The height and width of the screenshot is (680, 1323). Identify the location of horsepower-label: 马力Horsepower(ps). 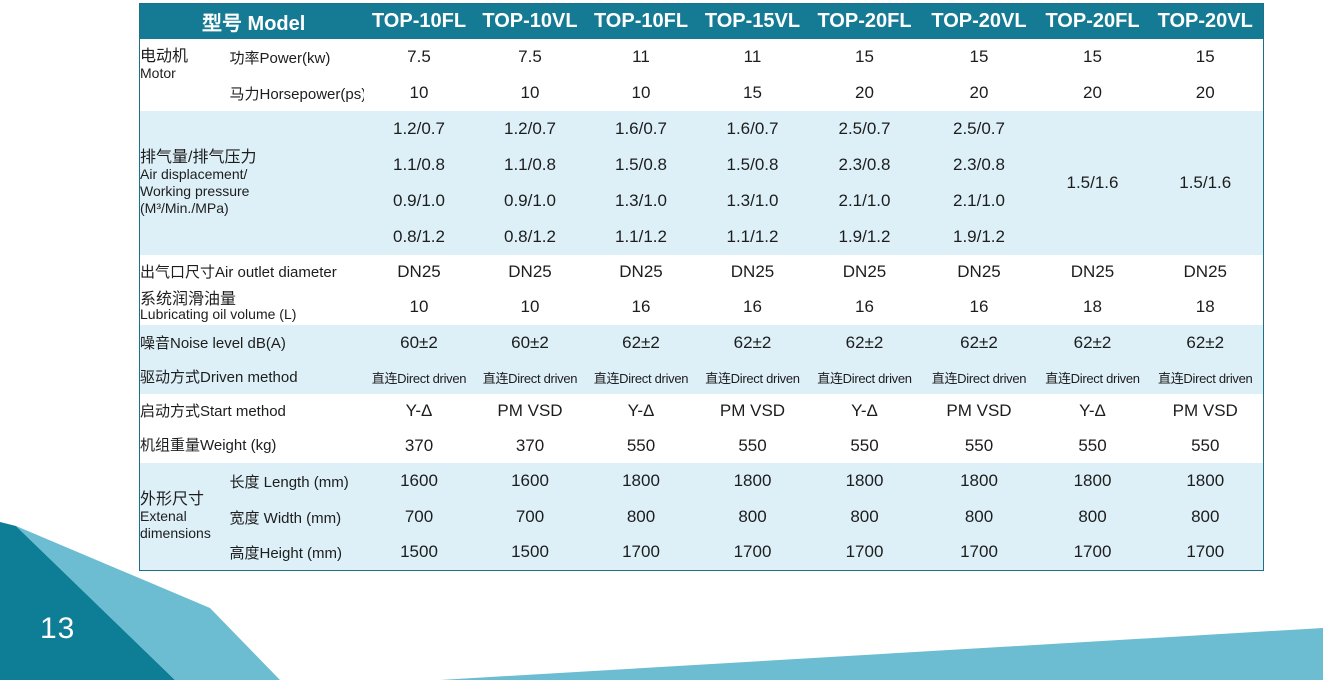
(296, 94).